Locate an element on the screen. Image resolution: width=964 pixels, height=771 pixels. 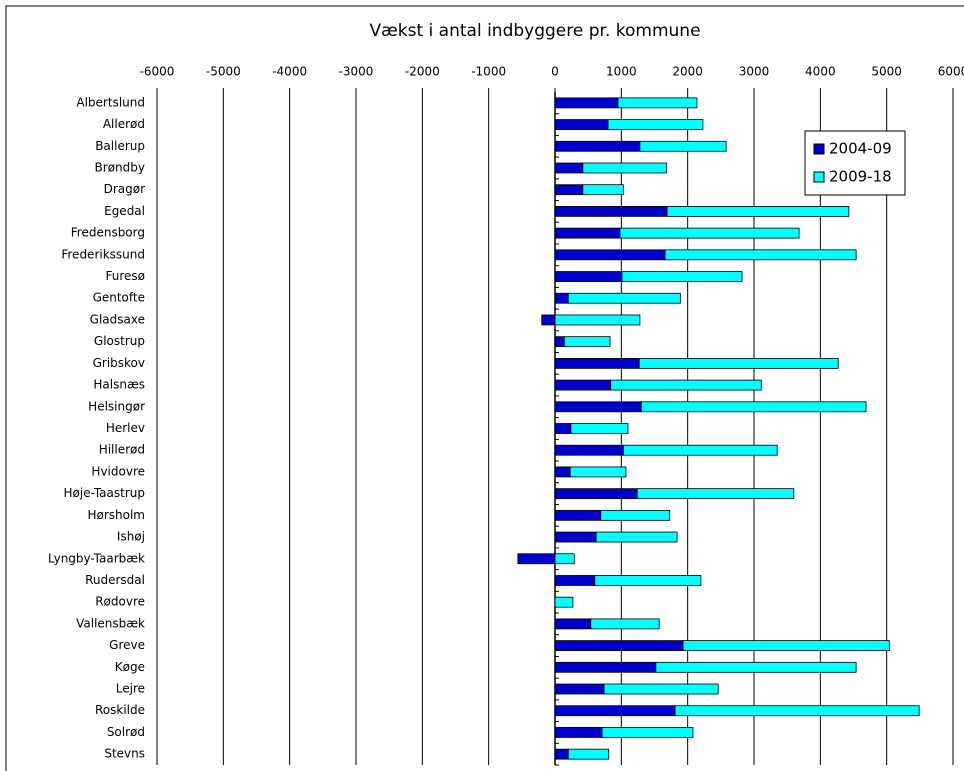
y-tick-label: Helsingør is located at coordinates (116, 406).